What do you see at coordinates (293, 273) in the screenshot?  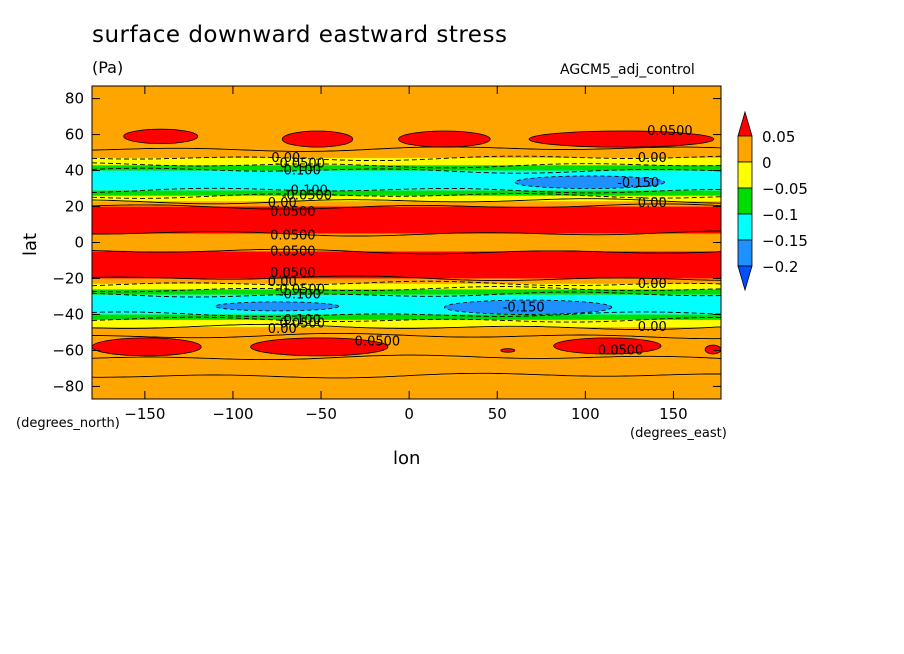 I see `contour-label-13: 0.0500` at bounding box center [293, 273].